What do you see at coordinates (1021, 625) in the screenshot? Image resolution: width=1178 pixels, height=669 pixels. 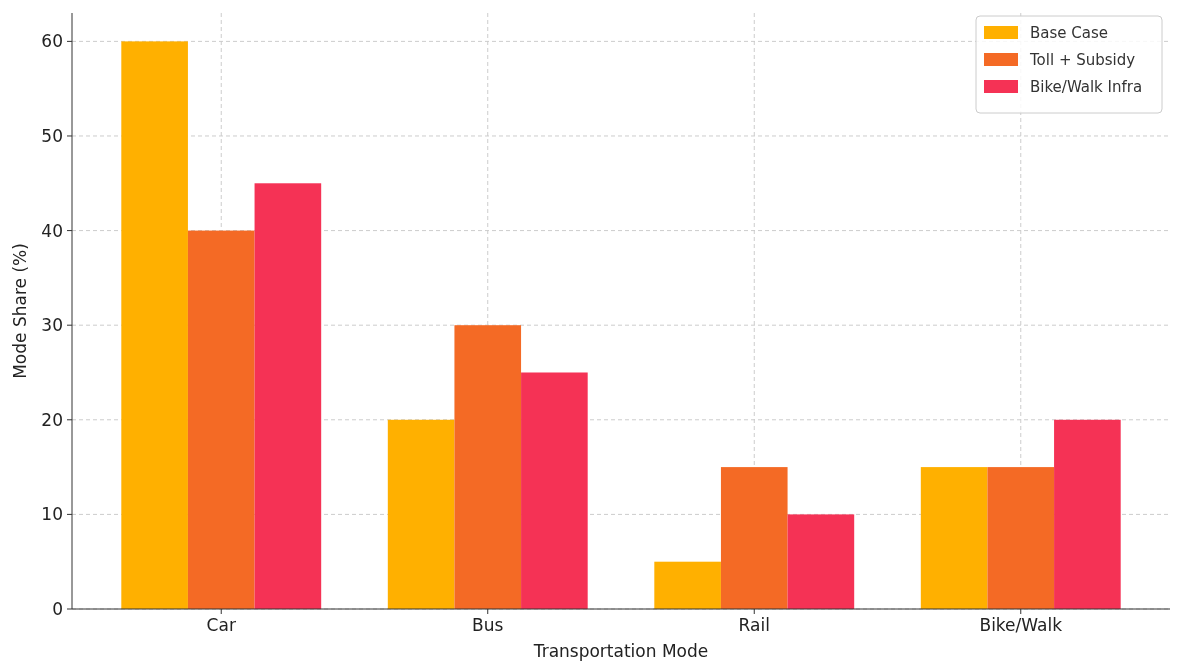 I see `x-tick-label: Bike/Walk` at bounding box center [1021, 625].